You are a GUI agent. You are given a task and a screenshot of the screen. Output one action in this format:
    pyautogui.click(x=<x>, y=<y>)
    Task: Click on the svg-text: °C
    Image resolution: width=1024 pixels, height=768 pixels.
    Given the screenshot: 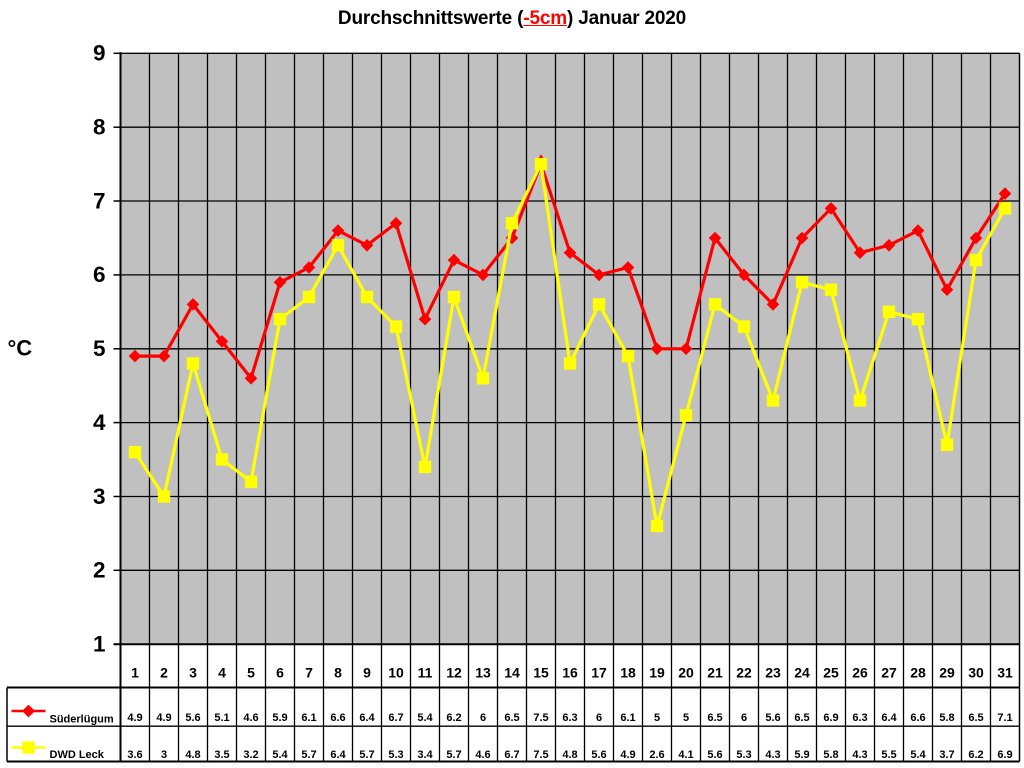 What is the action you would take?
    pyautogui.click(x=20, y=348)
    